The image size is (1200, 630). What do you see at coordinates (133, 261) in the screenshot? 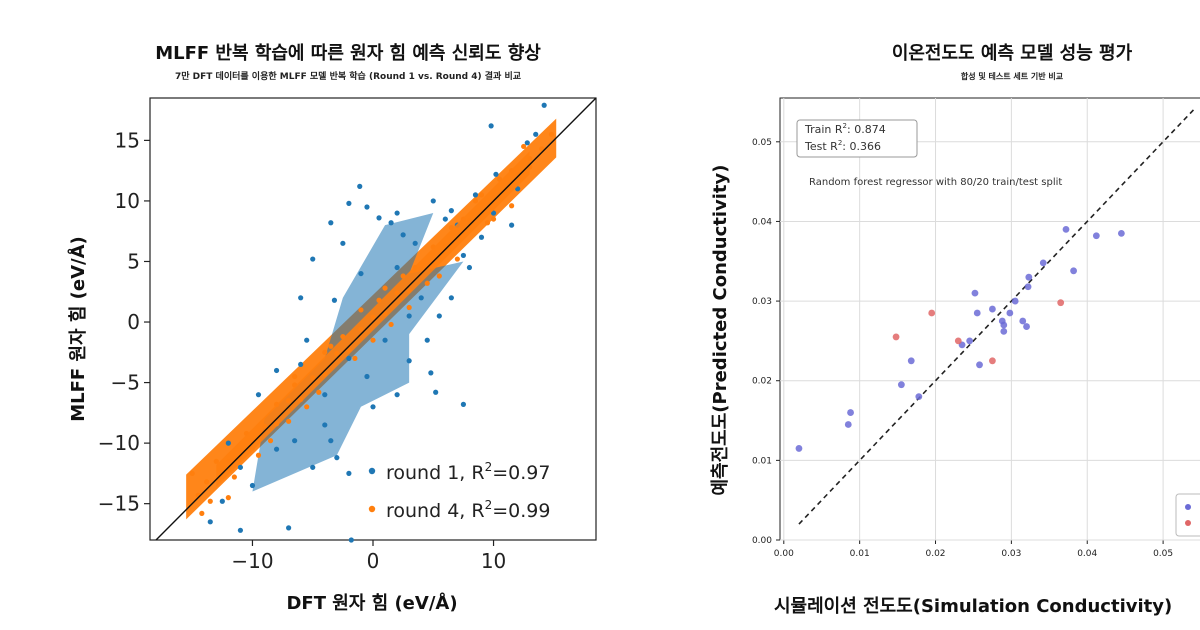
I see `y-tick-label: 5` at bounding box center [133, 261].